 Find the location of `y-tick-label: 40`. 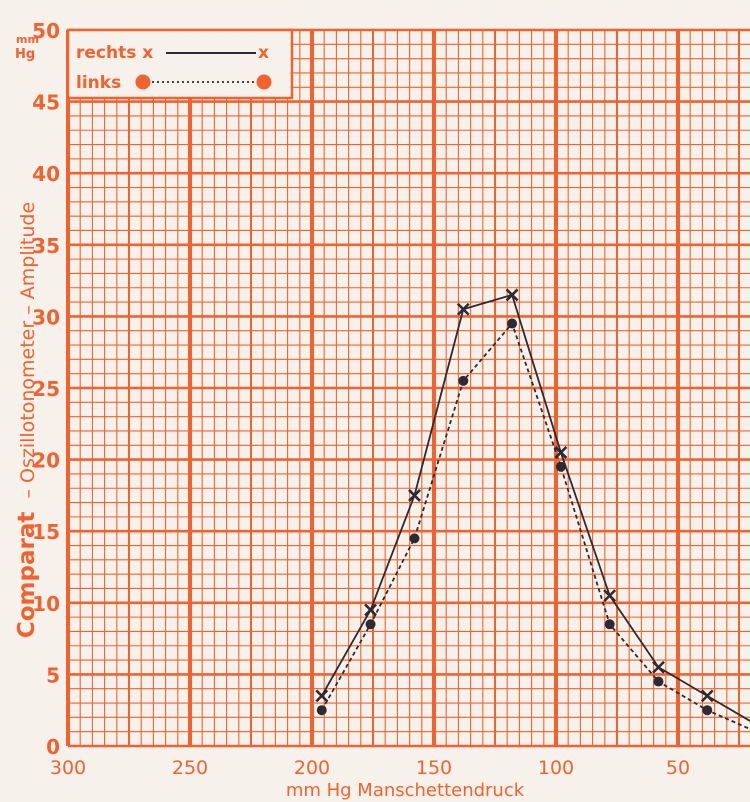

y-tick-label: 40 is located at coordinates (46, 174).